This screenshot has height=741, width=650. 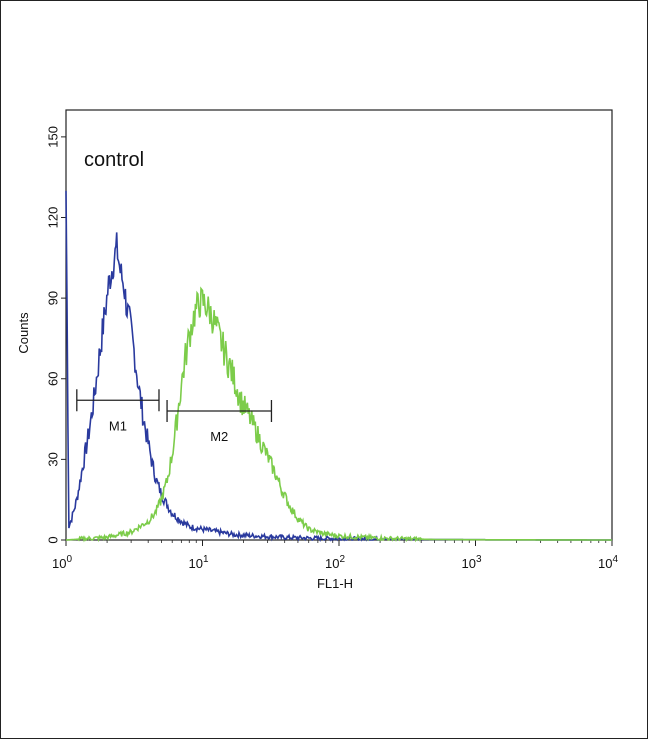 I want to click on gate-markers: M1 M2, so click(x=174, y=416).